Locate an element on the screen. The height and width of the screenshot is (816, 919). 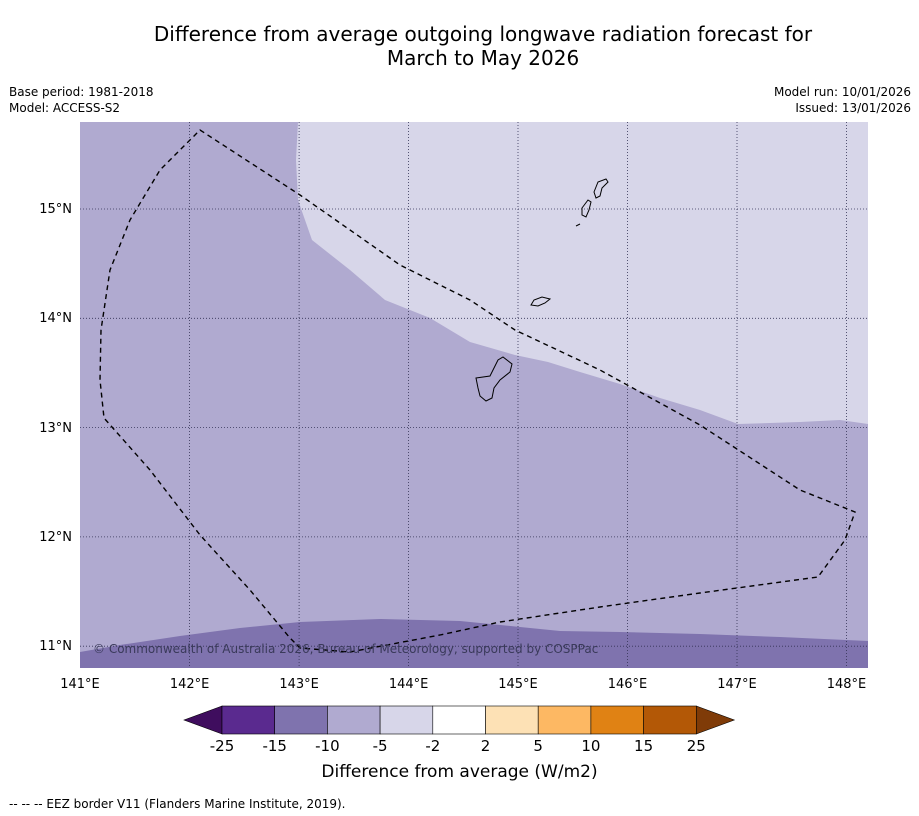
island-aguijan is located at coordinates (578, 225).